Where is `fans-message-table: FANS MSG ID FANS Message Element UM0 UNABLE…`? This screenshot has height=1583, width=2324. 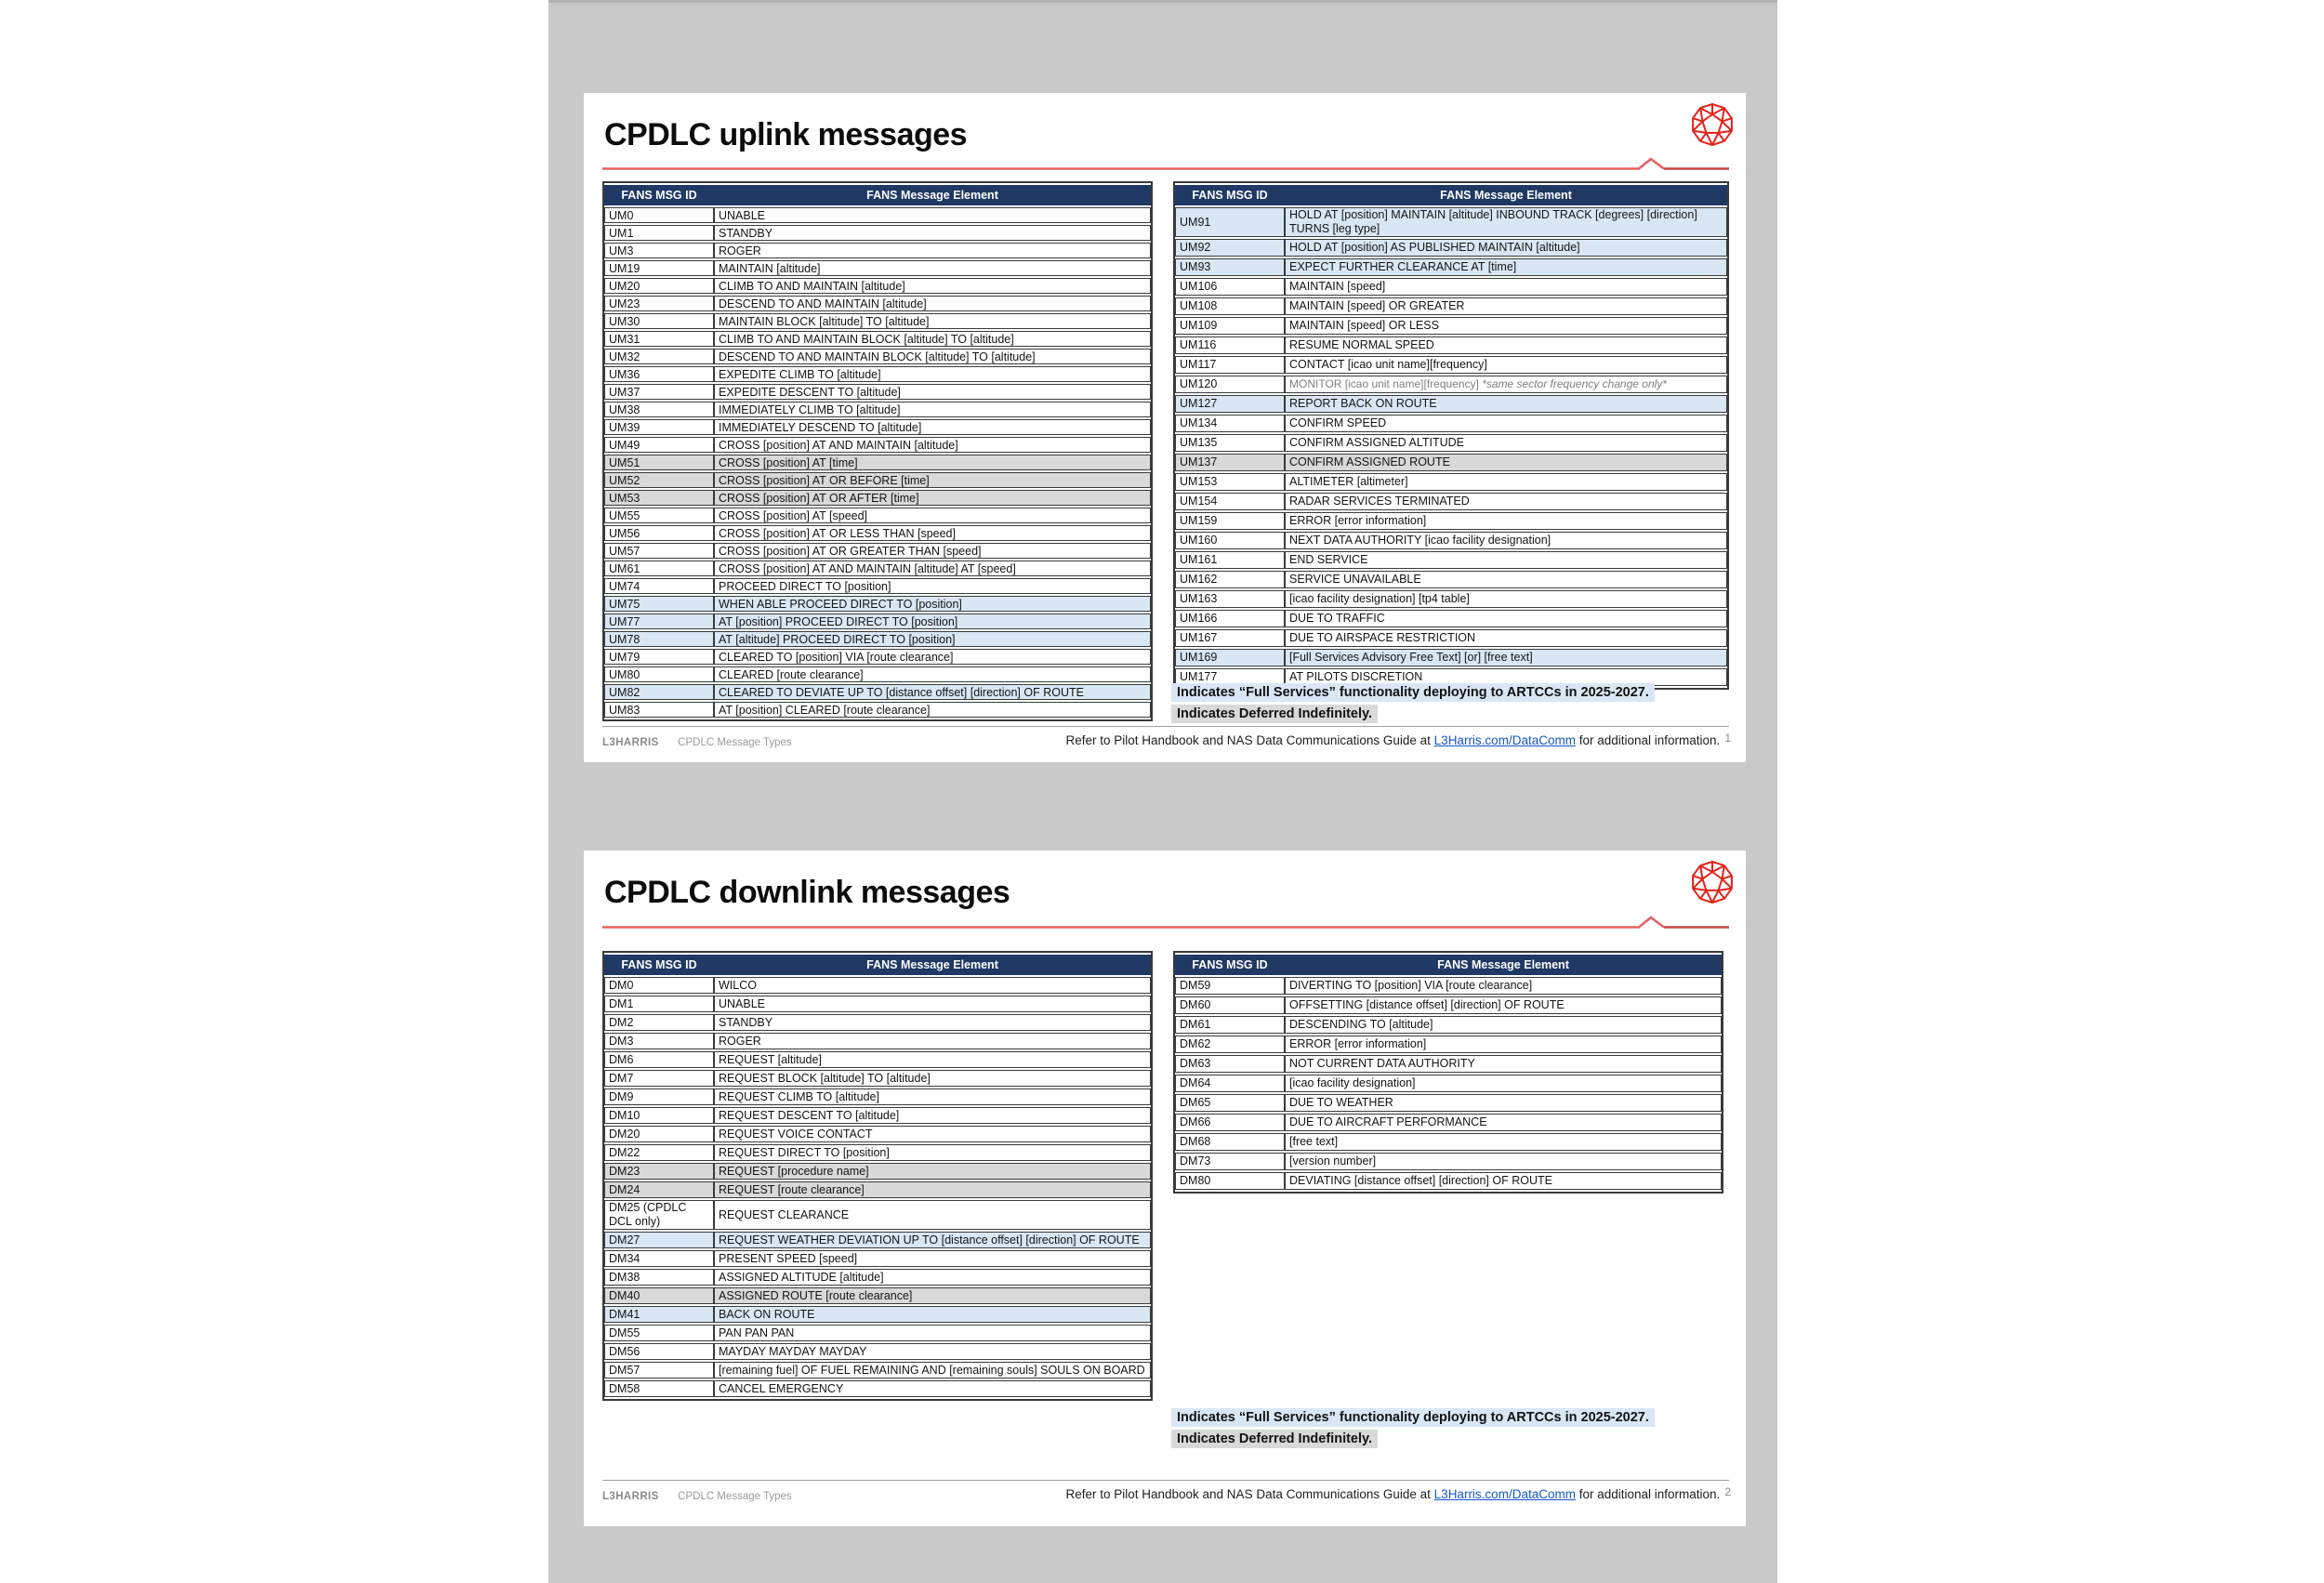 fans-message-table: FANS MSG ID FANS Message Element UM0 UNABLE… is located at coordinates (877, 451).